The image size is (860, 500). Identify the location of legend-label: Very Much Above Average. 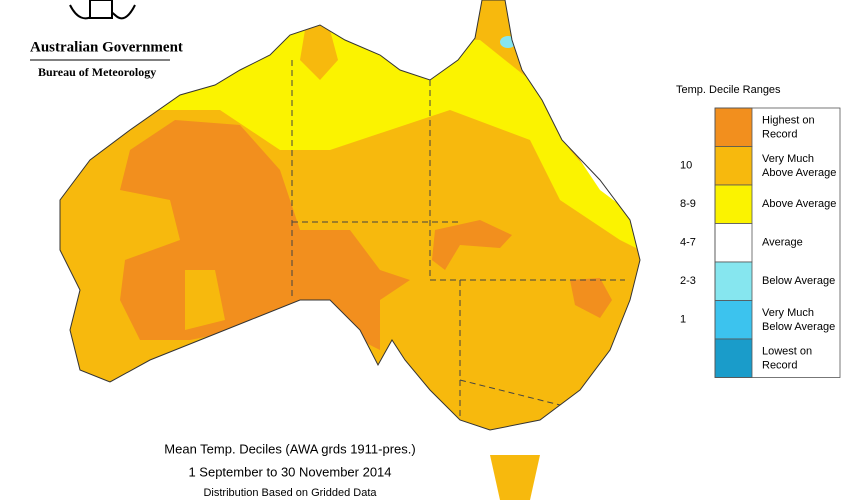
(799, 166).